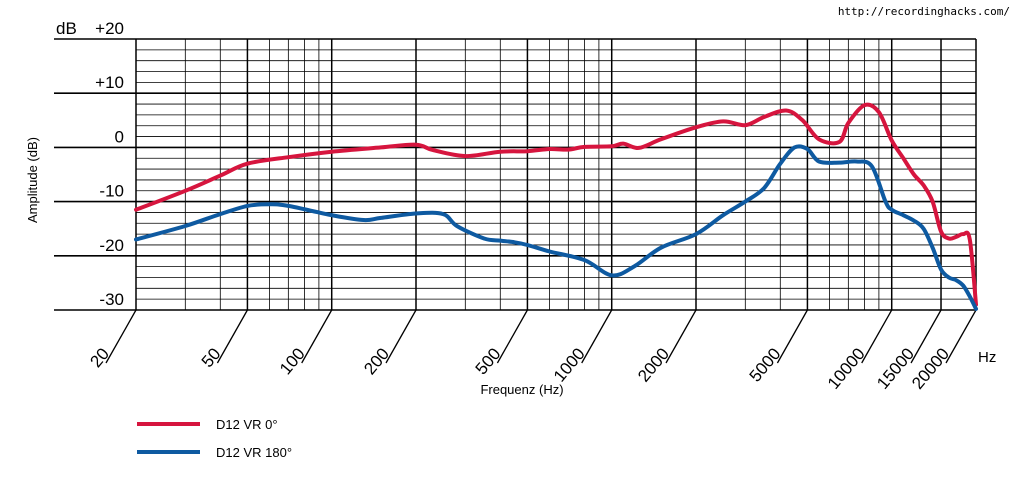  What do you see at coordinates (895, 368) in the screenshot?
I see `x-tick-label: 15000` at bounding box center [895, 368].